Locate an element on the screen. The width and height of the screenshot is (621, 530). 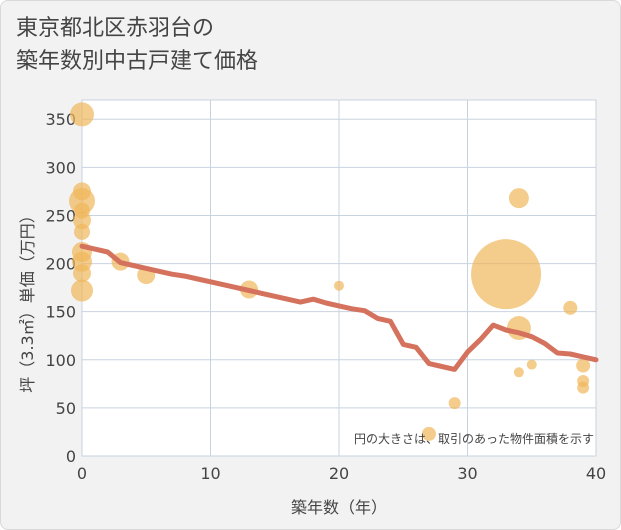
y-tick-label: 150 is located at coordinates (60, 312).